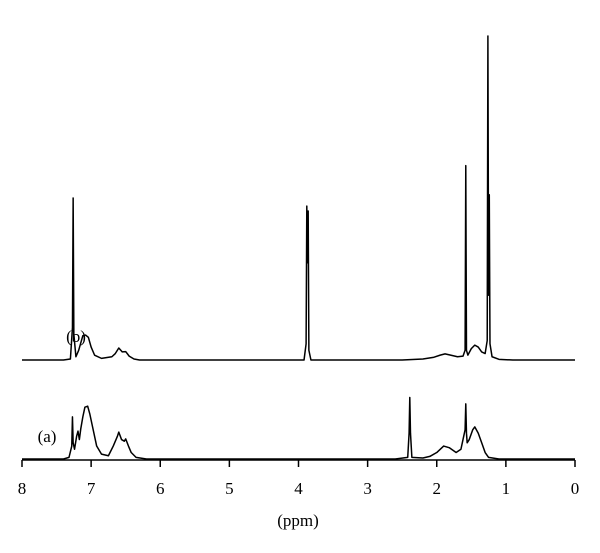 Image resolution: width=600 pixels, height=553 pixels. What do you see at coordinates (229, 488) in the screenshot?
I see `x-tick-label: 5` at bounding box center [229, 488].